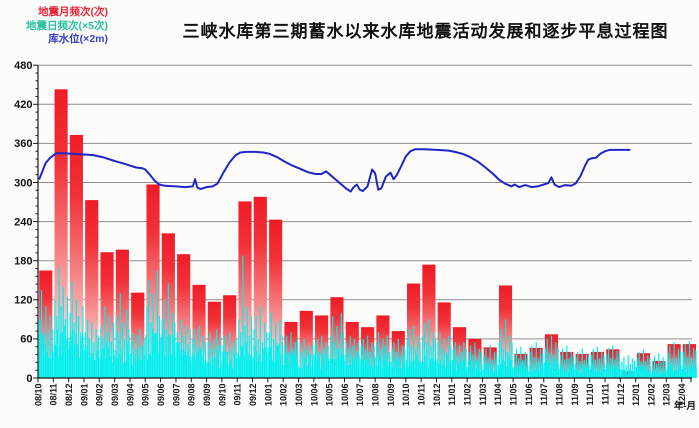  I want to click on y-tick-label: 480, so click(23, 66).